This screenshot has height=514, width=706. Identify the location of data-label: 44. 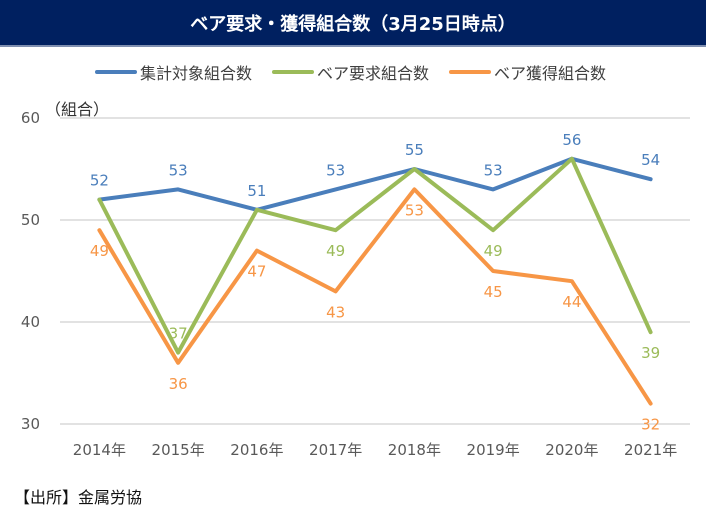
(571, 302).